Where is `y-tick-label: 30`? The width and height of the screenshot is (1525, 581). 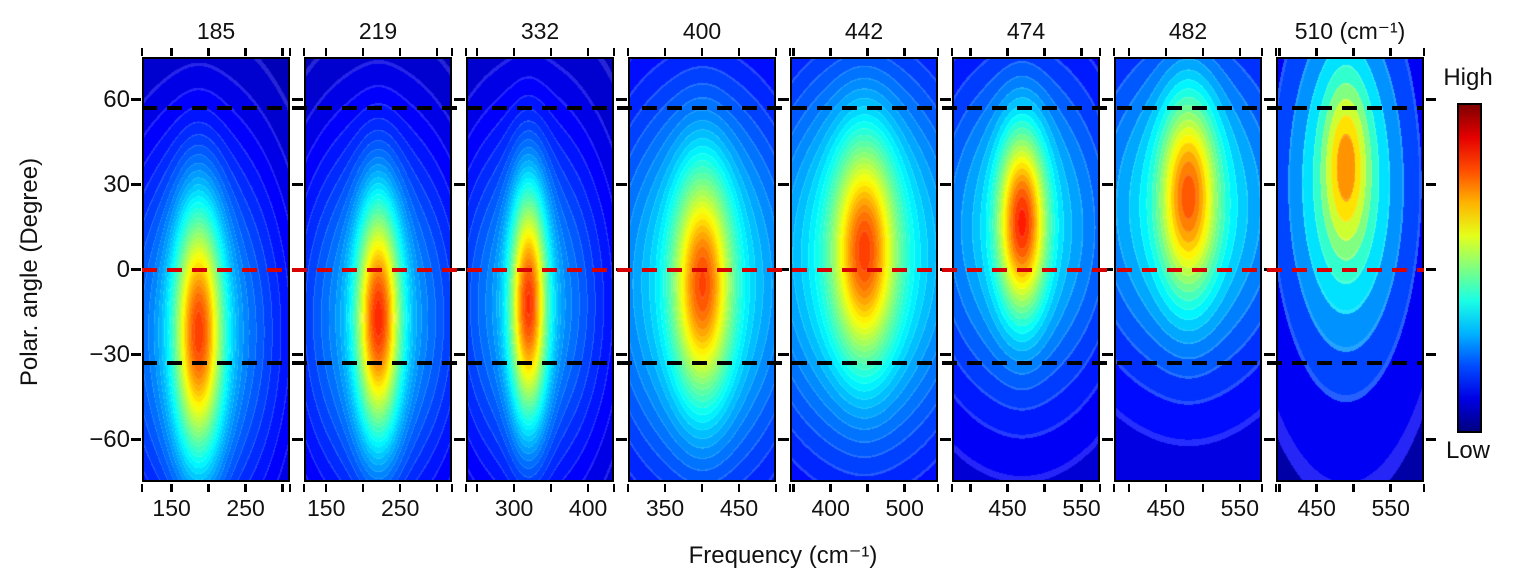
y-tick-label: 30 is located at coordinates (116, 184).